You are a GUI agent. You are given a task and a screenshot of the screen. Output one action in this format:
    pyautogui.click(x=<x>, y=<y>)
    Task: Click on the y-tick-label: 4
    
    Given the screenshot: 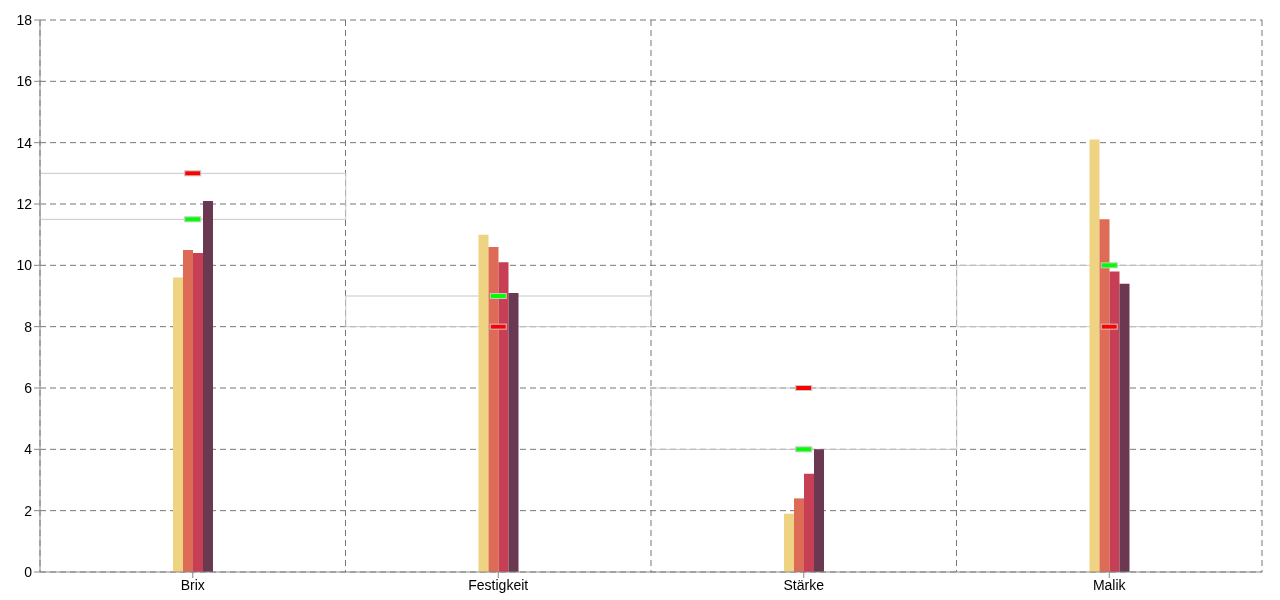 What is the action you would take?
    pyautogui.click(x=28, y=449)
    